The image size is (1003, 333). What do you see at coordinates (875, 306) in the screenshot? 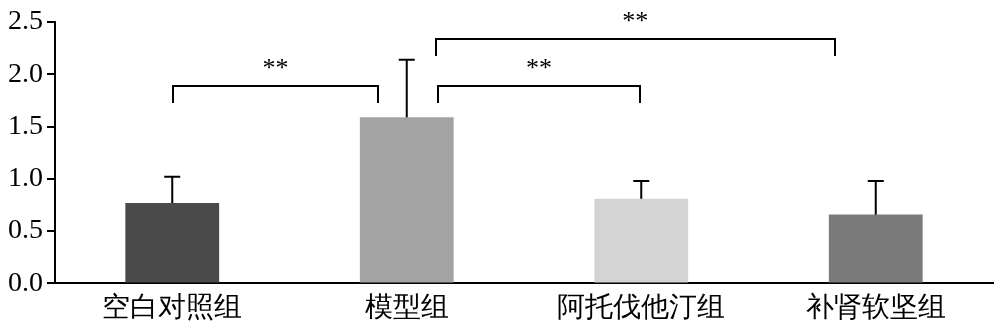
I see `x-tick-label: 补肾软坚组` at bounding box center [875, 306].